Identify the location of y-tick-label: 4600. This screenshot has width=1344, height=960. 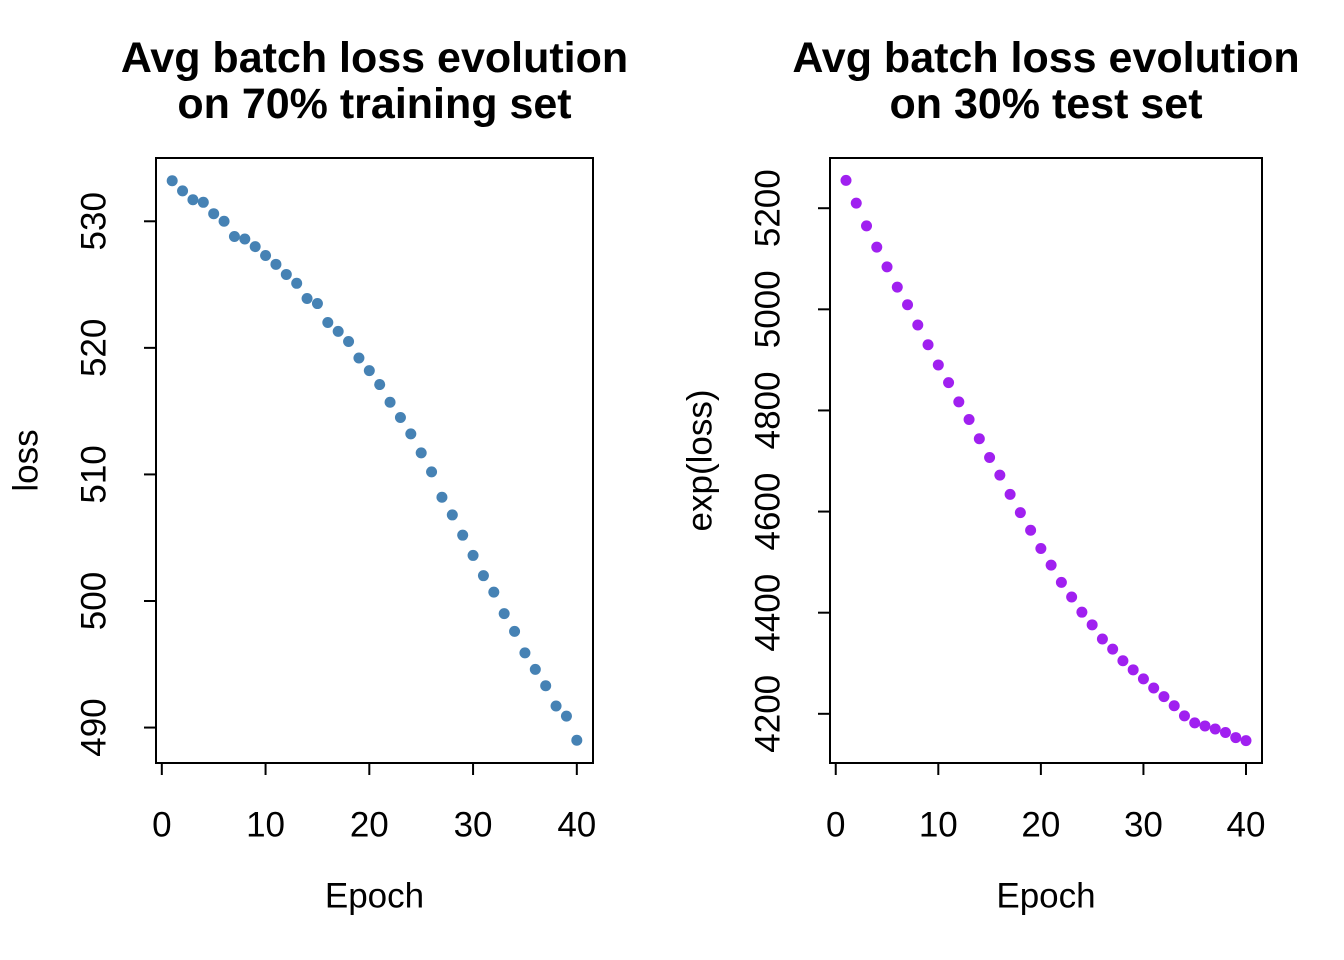
(768, 512).